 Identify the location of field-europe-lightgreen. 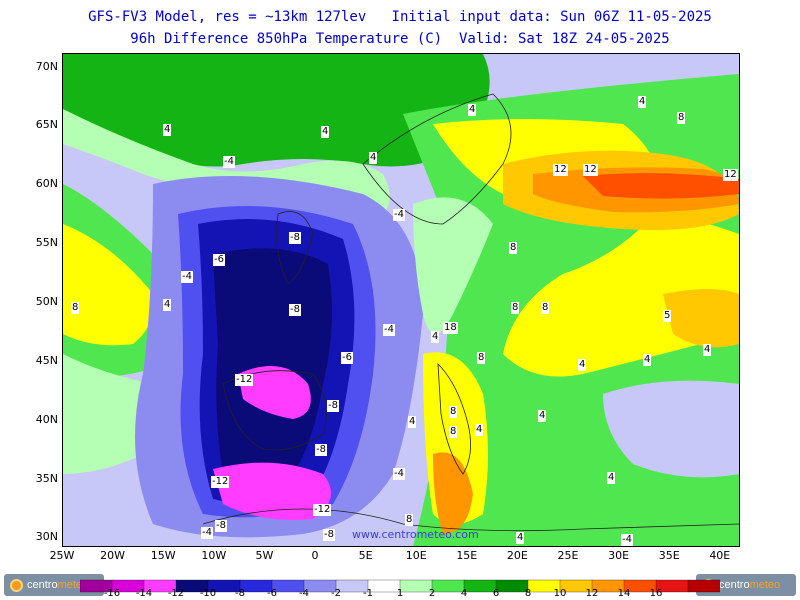
(453, 265).